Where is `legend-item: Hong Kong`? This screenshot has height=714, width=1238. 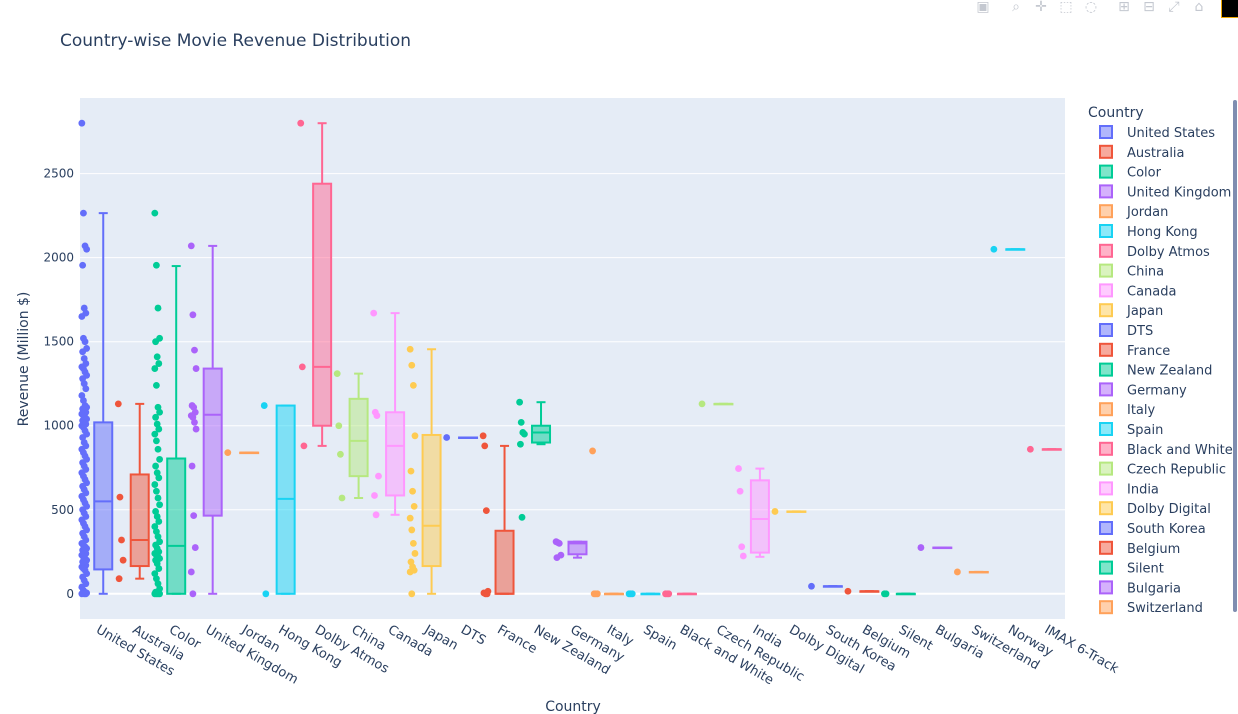
legend-item: Hong Kong is located at coordinates (1148, 232).